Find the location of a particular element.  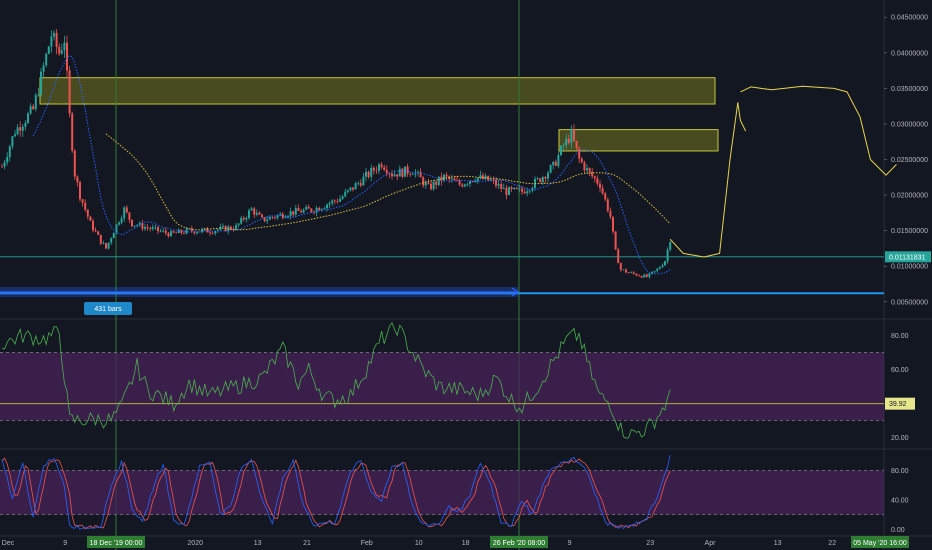

ma-slow-line is located at coordinates (388, 182).